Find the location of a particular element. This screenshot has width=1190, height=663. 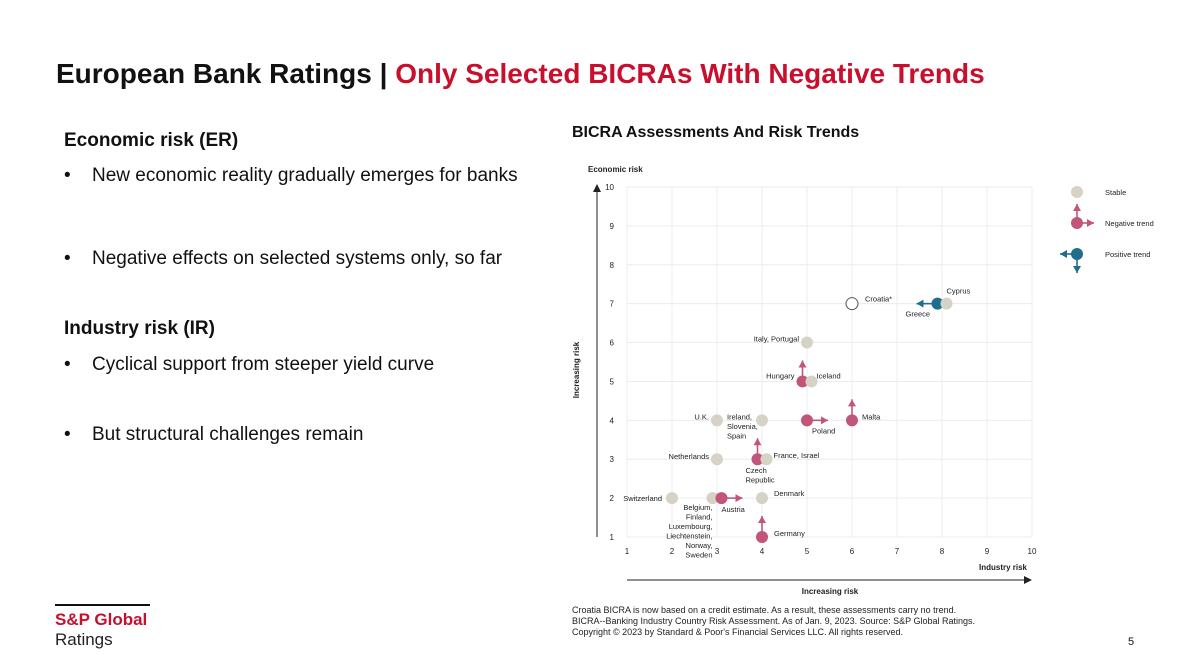

point-iceland-marker is located at coordinates (811, 381).